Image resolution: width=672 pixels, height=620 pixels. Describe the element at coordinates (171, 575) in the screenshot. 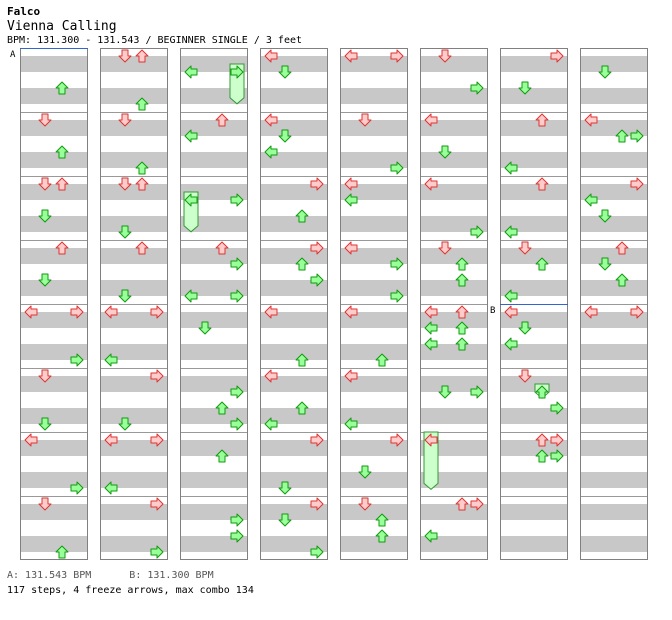

I see `bpm-b-label: B: 131.300 BPM` at that location.